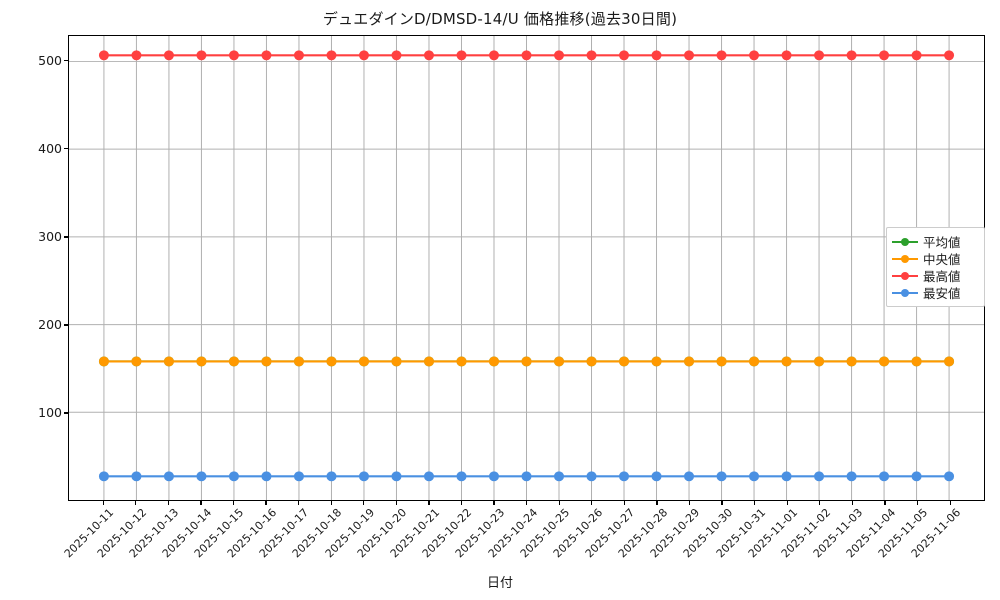 This screenshot has height=600, width=1000. What do you see at coordinates (50, 412) in the screenshot?
I see `y-tick-label: 100` at bounding box center [50, 412].